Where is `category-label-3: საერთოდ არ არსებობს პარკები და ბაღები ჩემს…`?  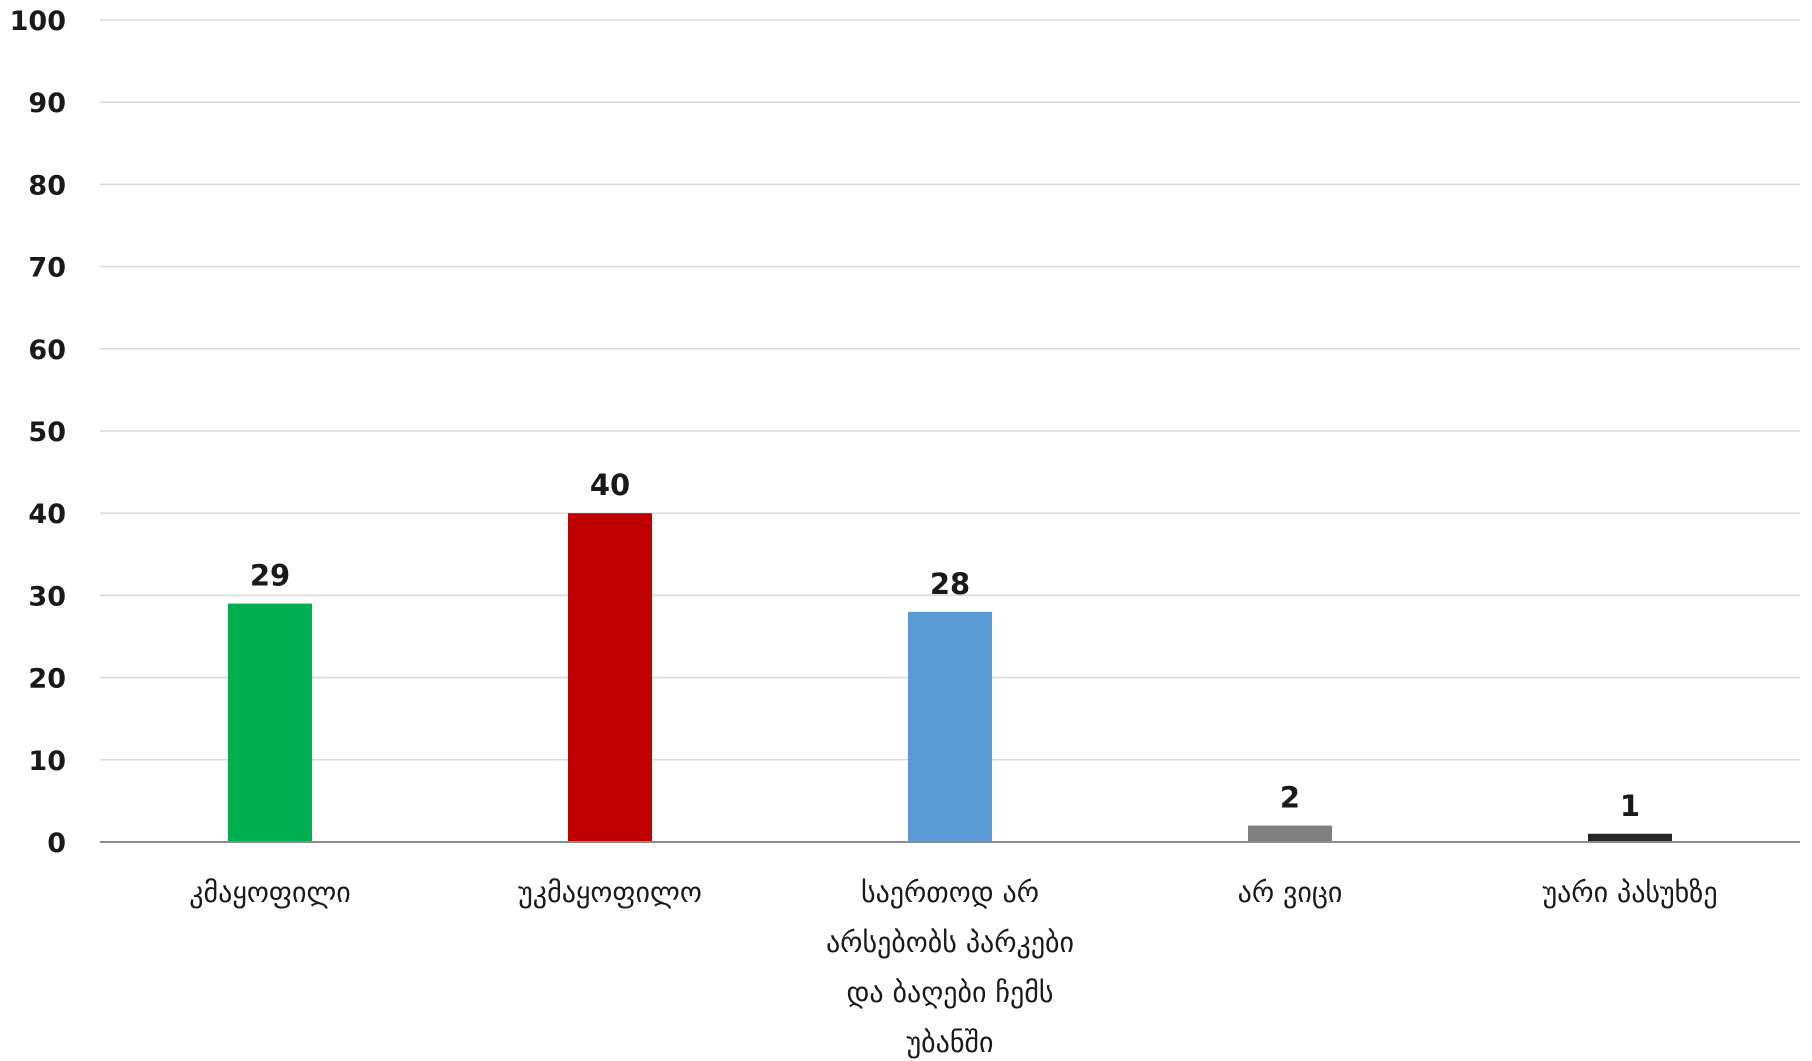 category-label-3: საერთოდ არ არსებობს პარკები და ბაღები ჩემს… is located at coordinates (950, 967).